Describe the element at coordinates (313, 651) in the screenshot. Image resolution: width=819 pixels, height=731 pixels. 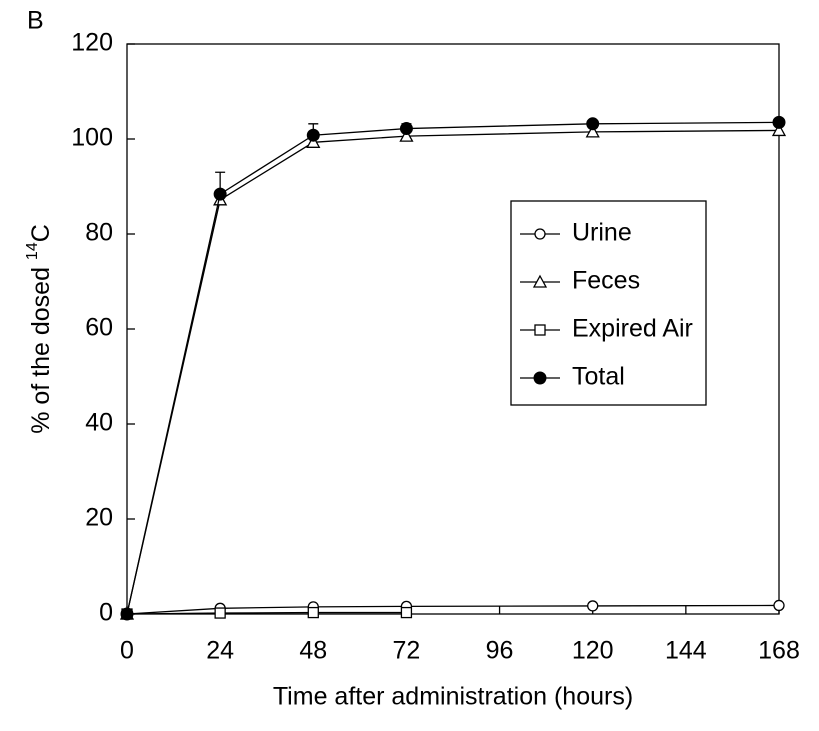
I see `x-tick-label: 48` at that location.